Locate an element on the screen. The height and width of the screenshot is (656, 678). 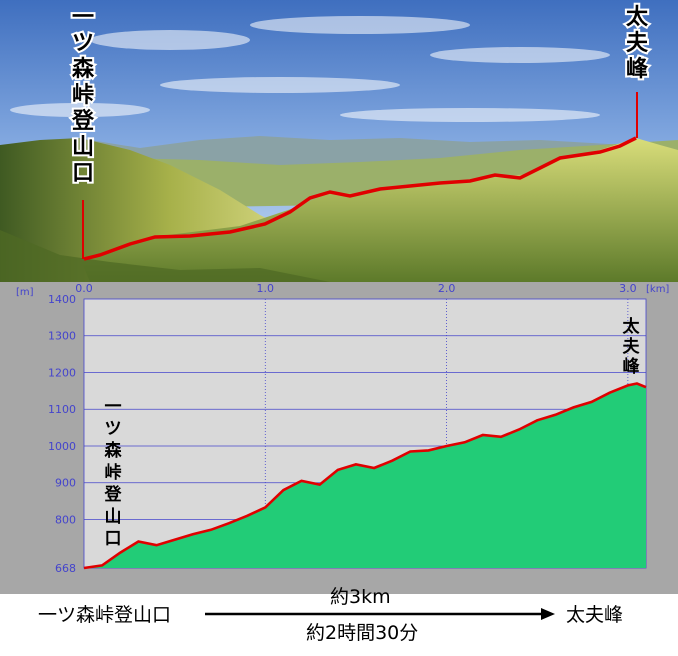
route-summary: 一ツ森峠登山口 約3km 約2時間30分 太夫峰 is located at coordinates (339, 621).